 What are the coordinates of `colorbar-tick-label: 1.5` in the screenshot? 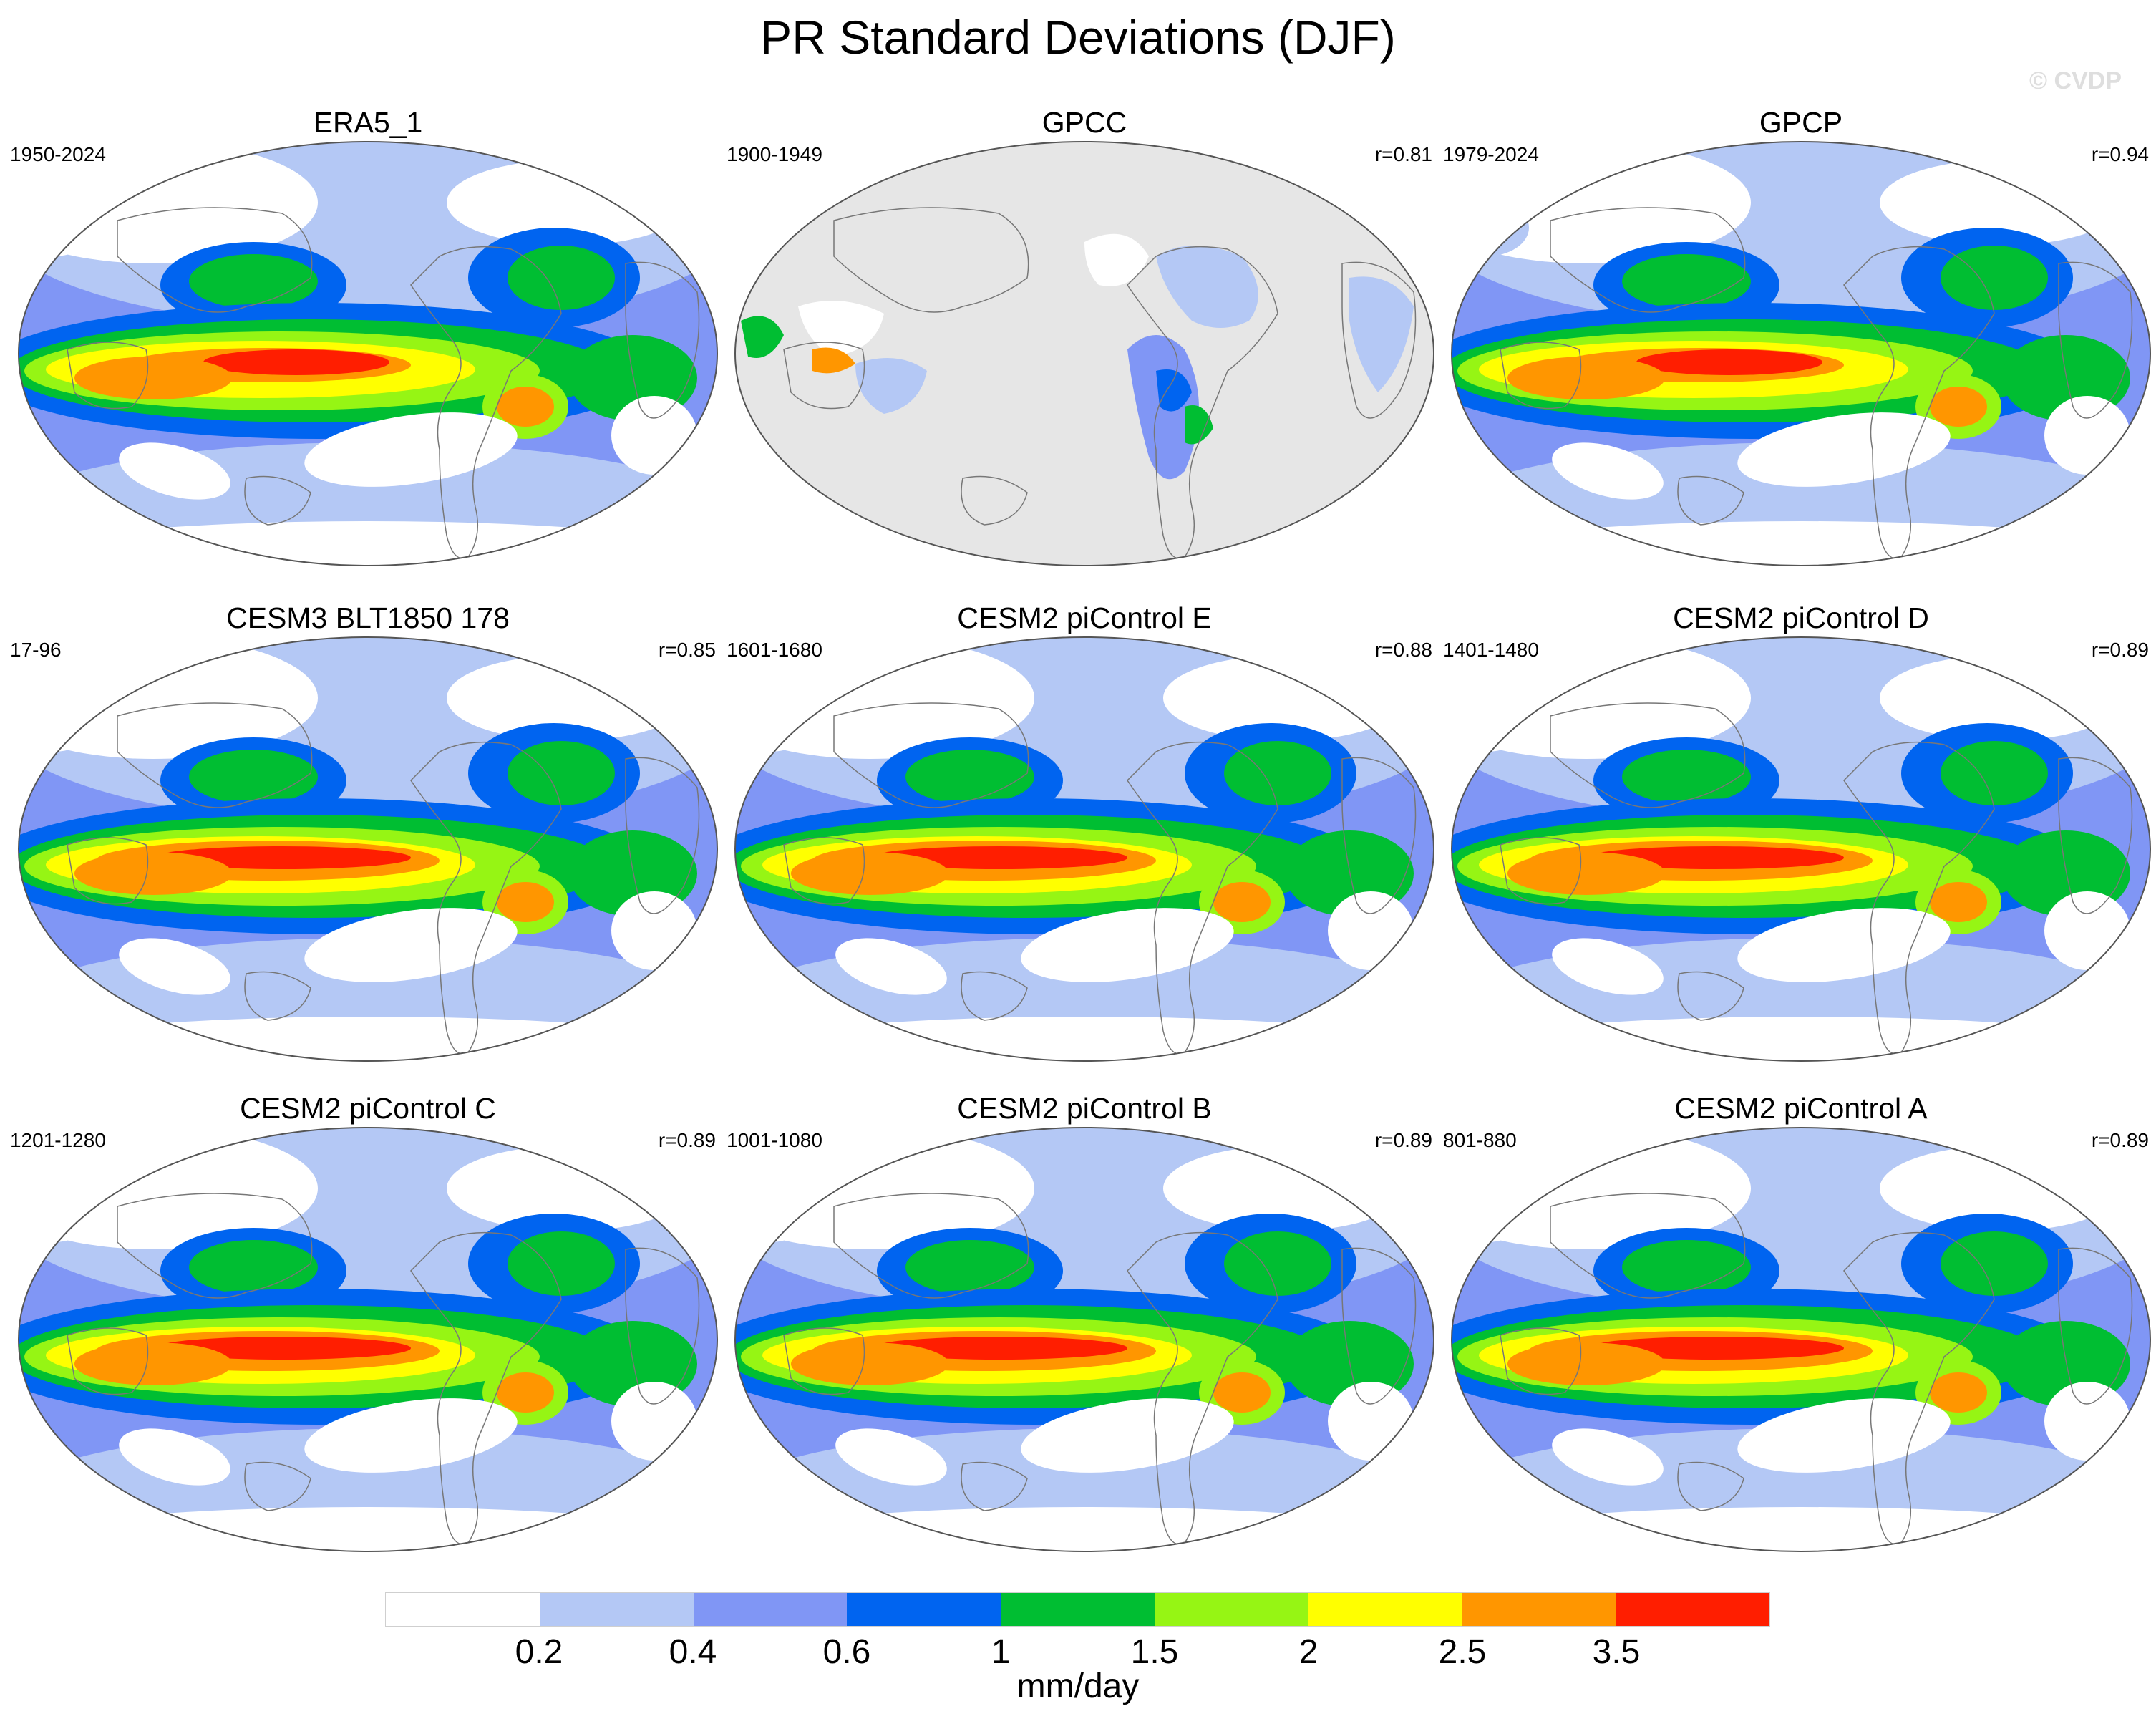 It's located at (1154, 1652).